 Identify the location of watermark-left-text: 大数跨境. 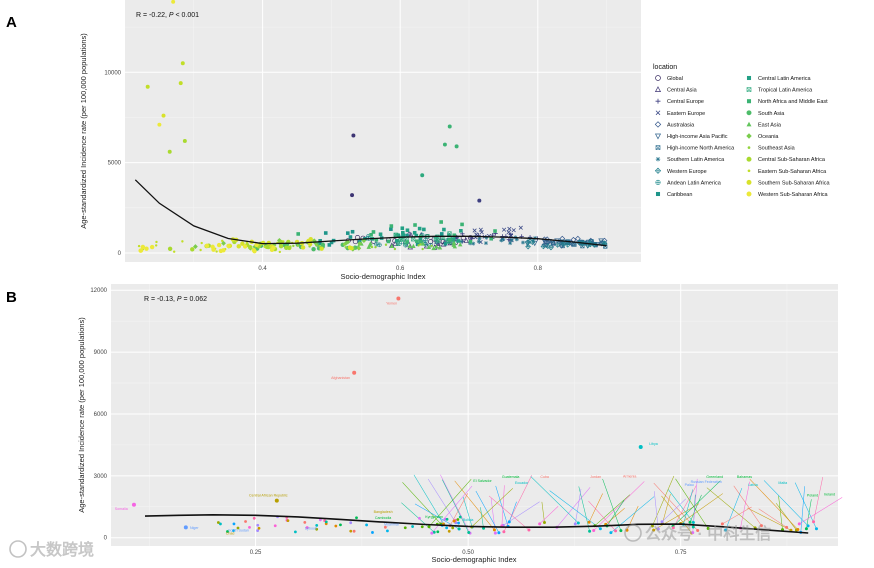
(62, 549).